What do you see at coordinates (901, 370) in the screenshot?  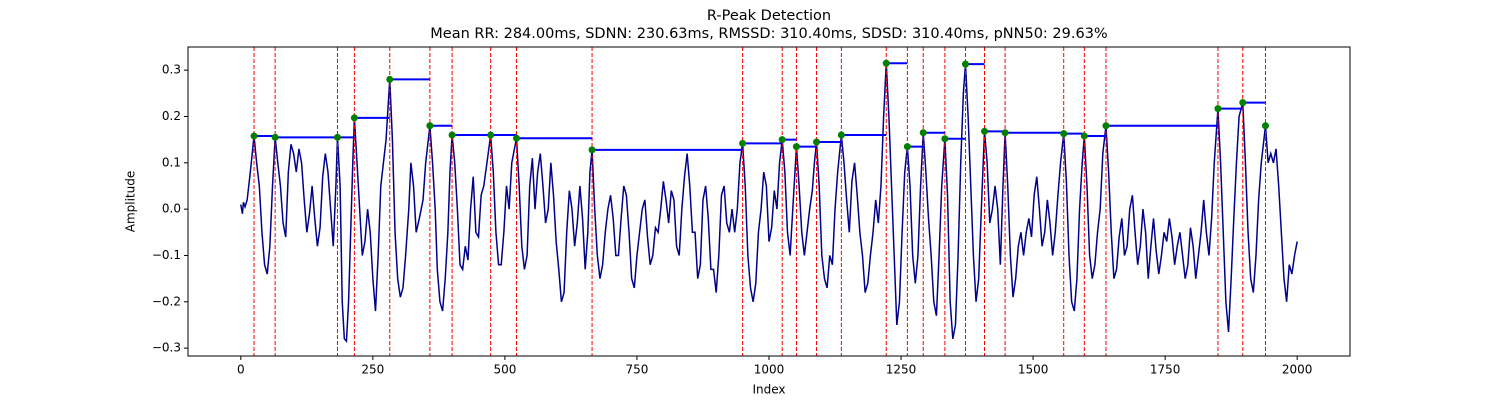 I see `x-tick-label: 1250` at bounding box center [901, 370].